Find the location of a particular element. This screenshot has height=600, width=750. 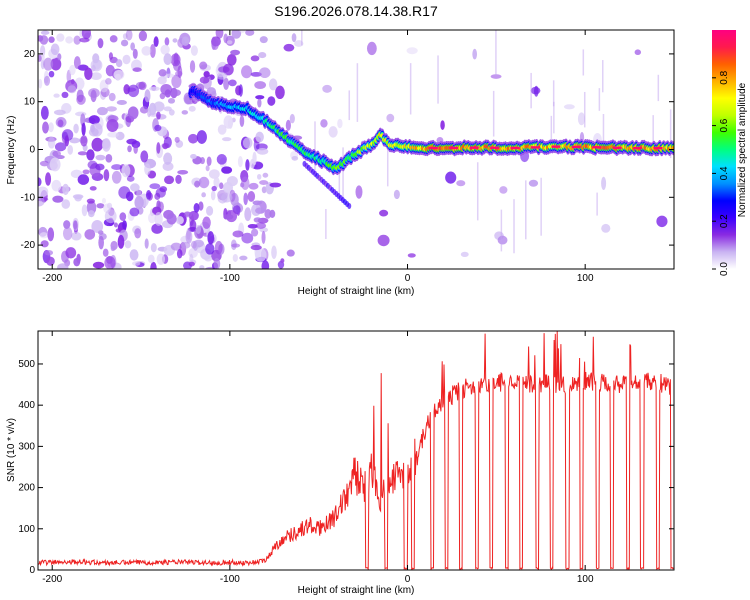

spectrogram-x-tick-label: -100 is located at coordinates (230, 278).